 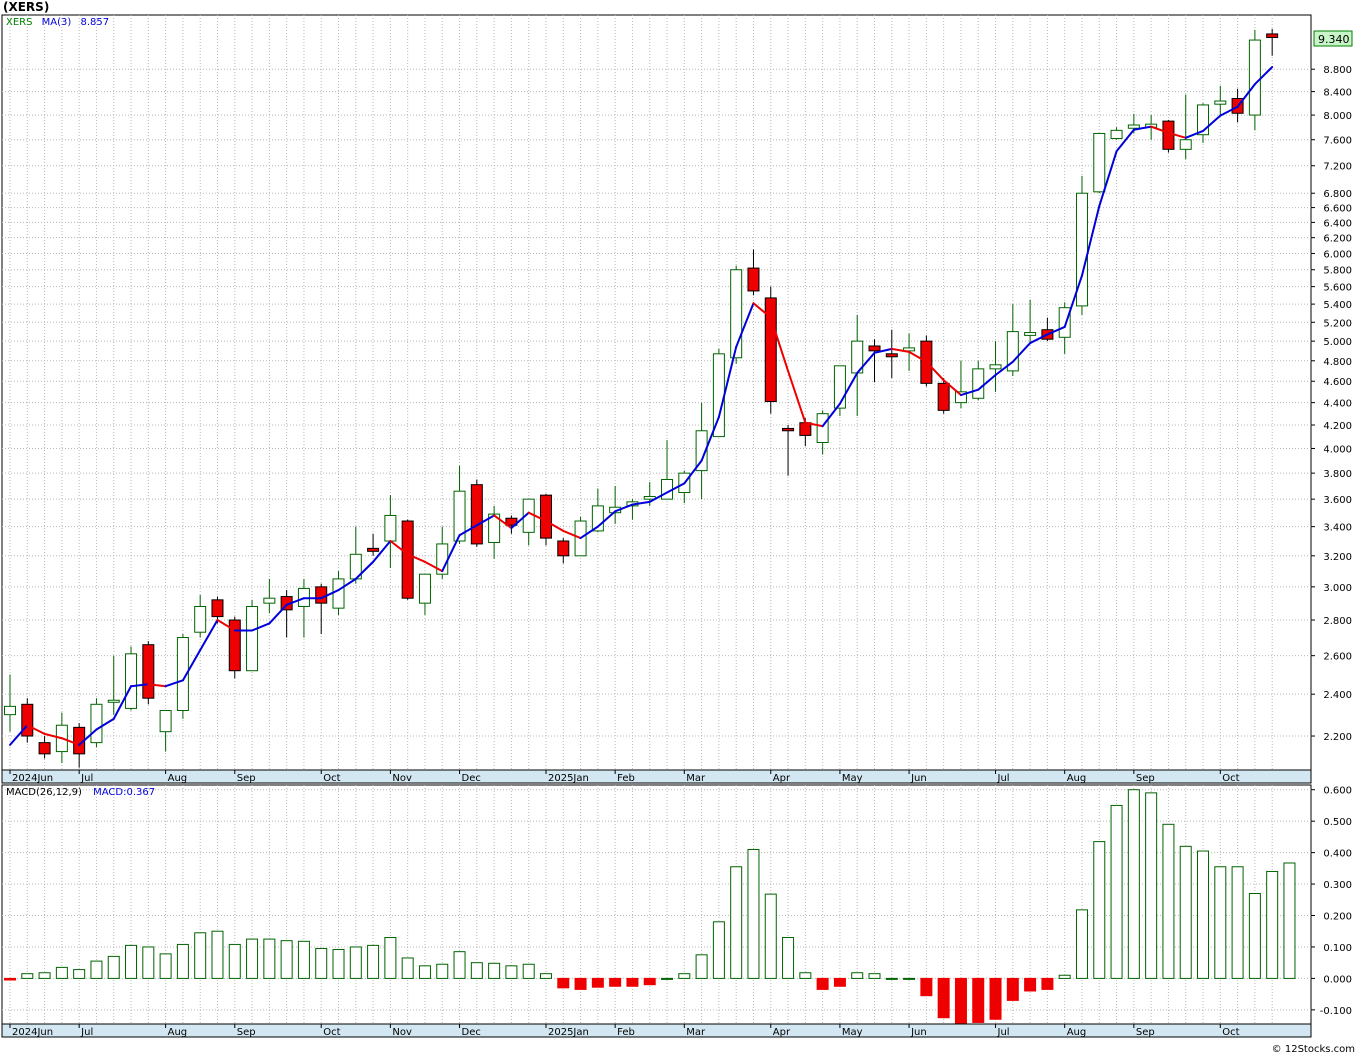 I want to click on price-y-tick-label: 5.600, so click(x=1337, y=288).